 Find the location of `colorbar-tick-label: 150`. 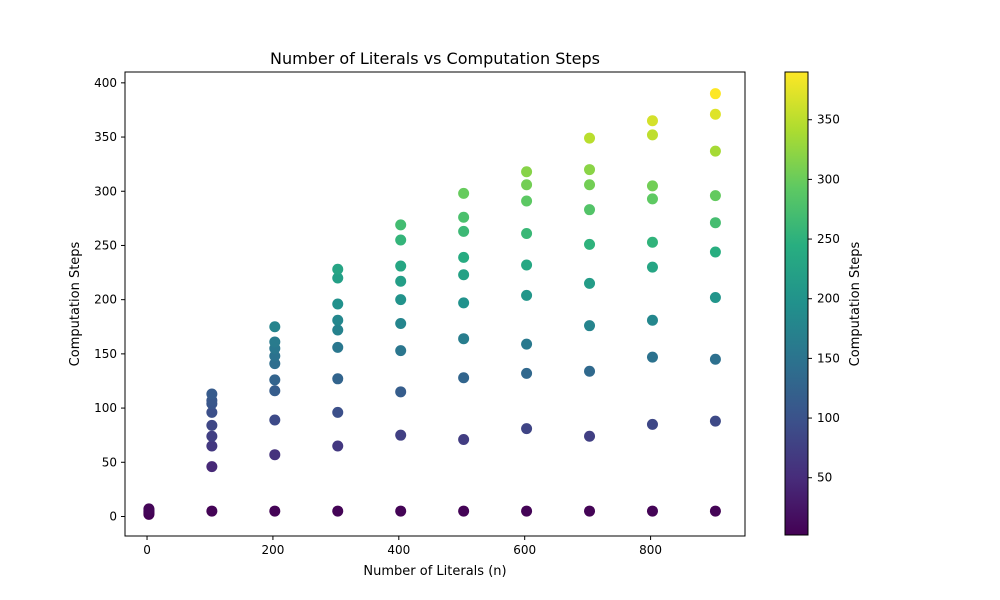

colorbar-tick-label: 150 is located at coordinates (828, 358).